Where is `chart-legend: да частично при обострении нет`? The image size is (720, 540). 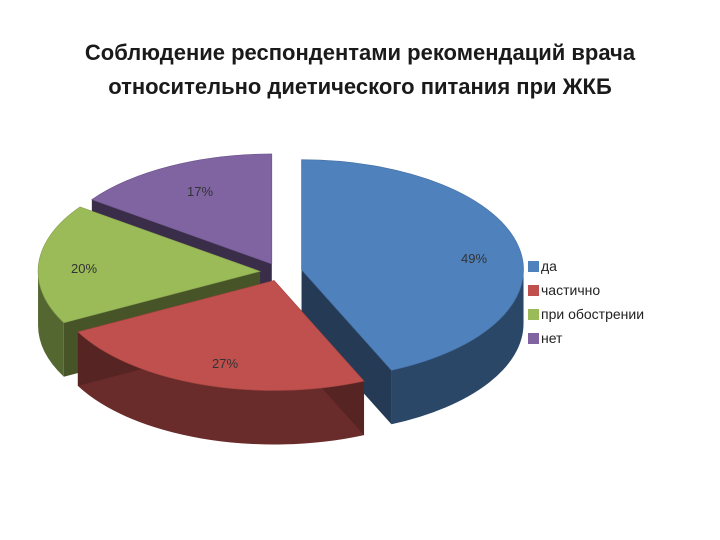
chart-legend: да частично при обострении нет is located at coordinates (586, 302).